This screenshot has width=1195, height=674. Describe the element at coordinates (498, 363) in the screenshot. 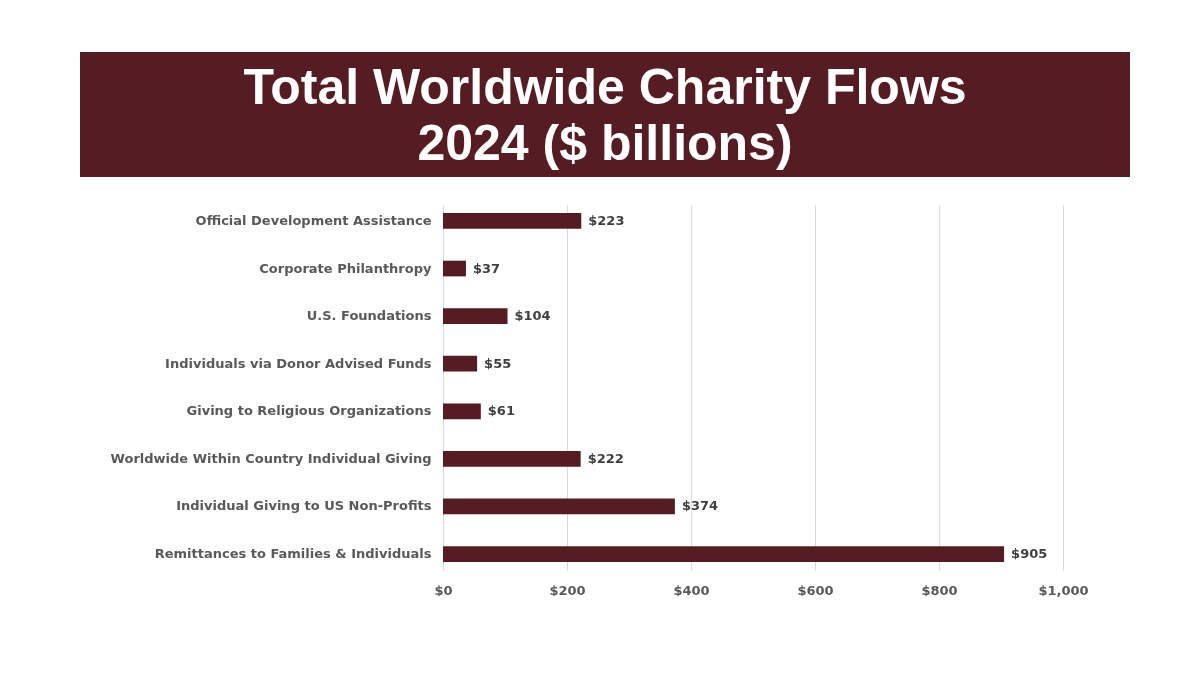

I see `data-label: $55` at that location.